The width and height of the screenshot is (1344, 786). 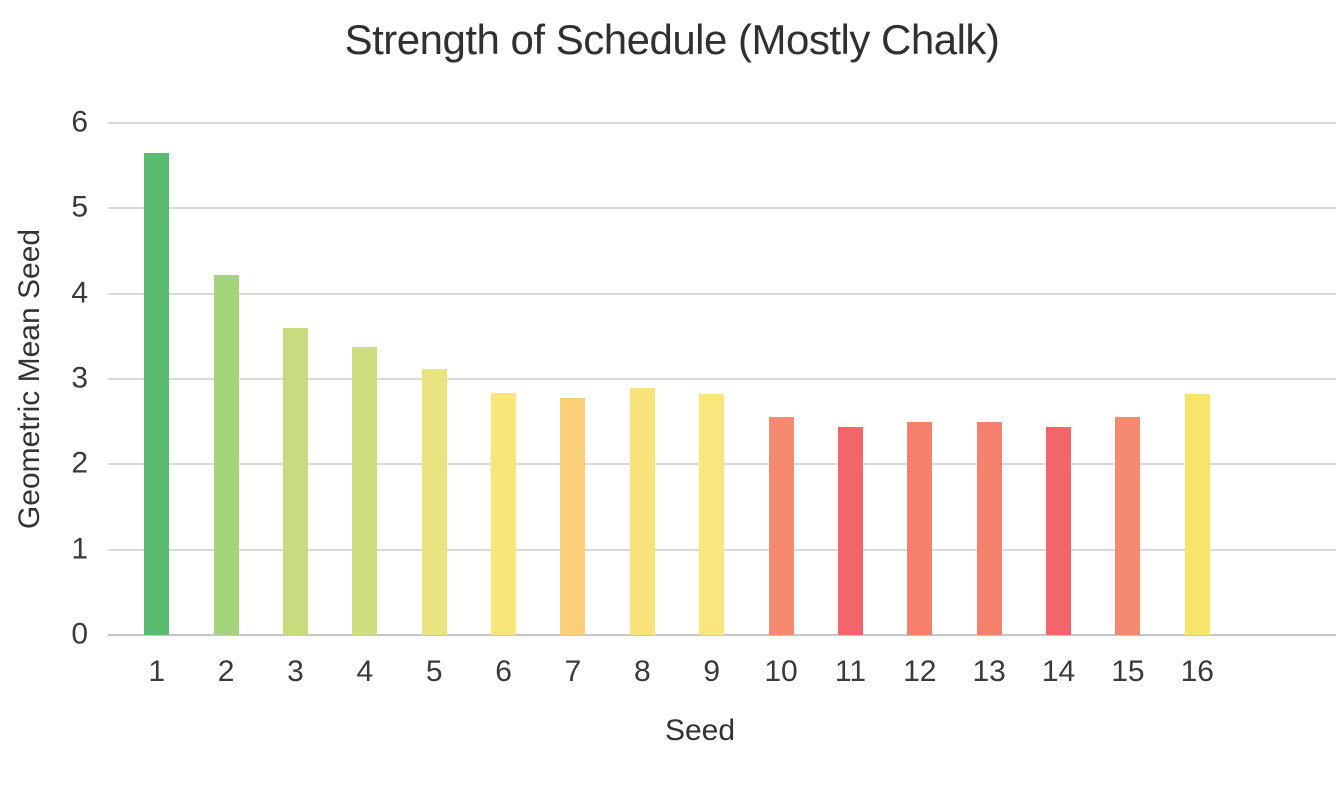 What do you see at coordinates (67, 377) in the screenshot?
I see `y-axis-tick-labels: 0 1 2 3 4 5 6` at bounding box center [67, 377].